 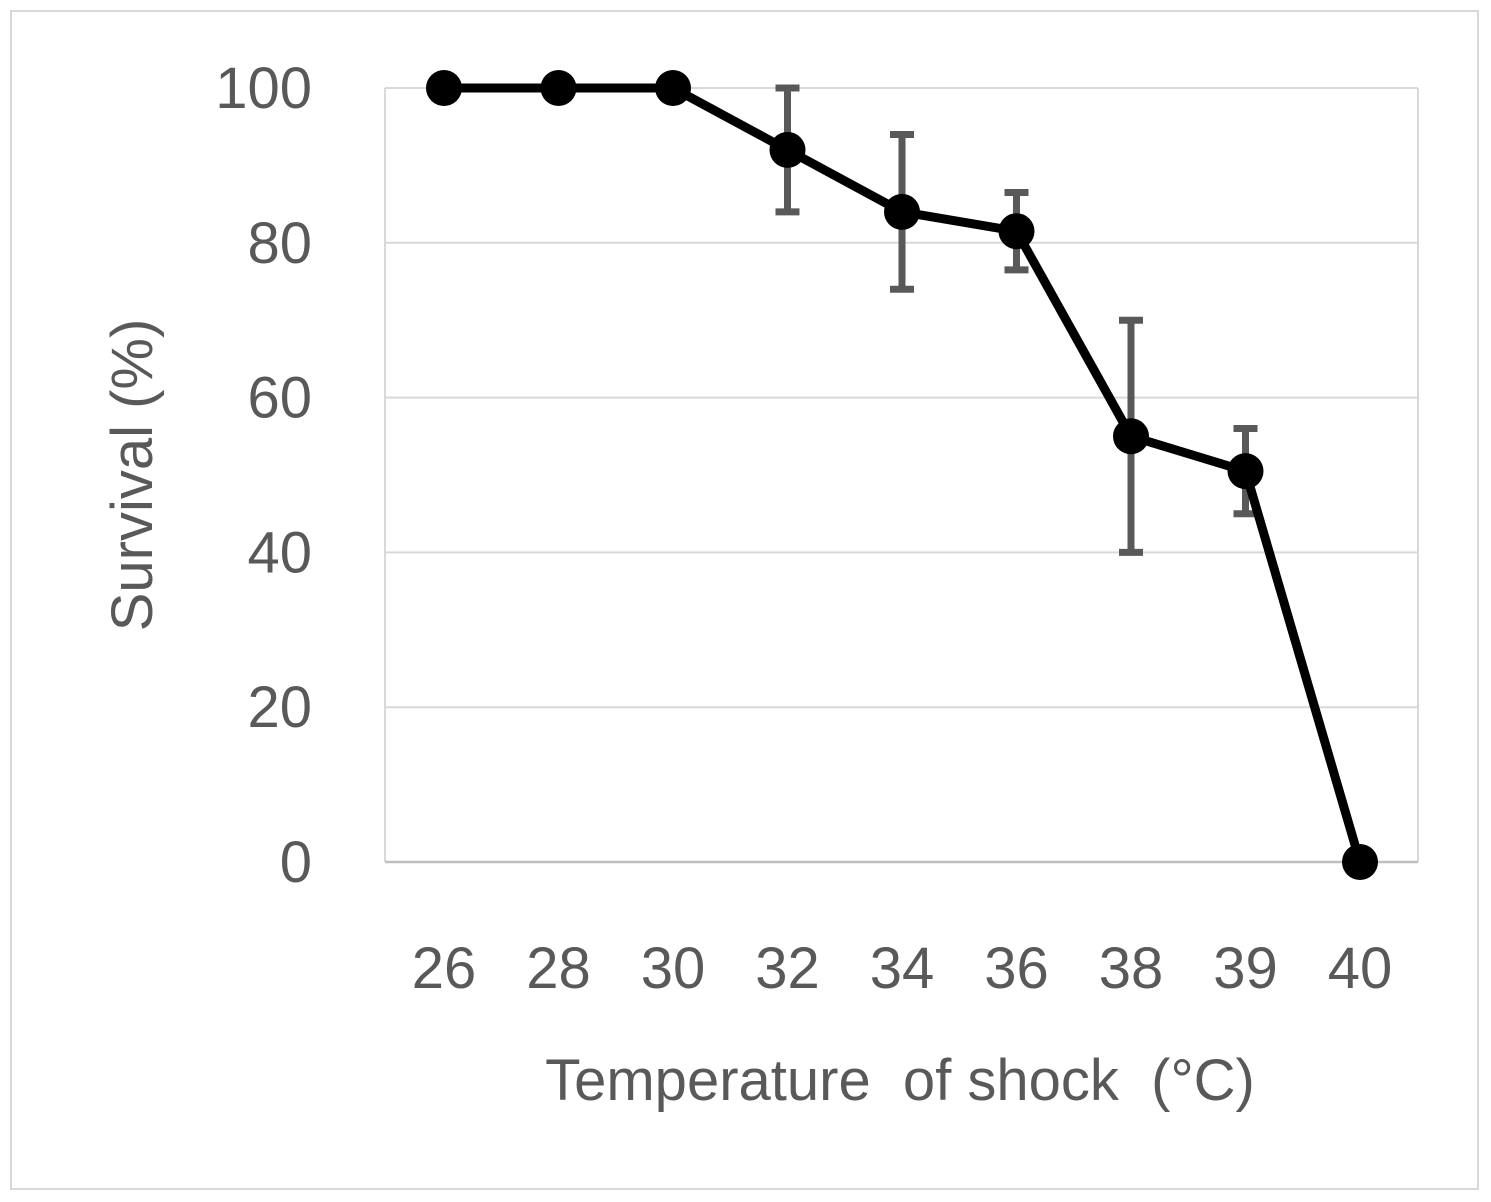 What do you see at coordinates (132, 475) in the screenshot?
I see `y-axis-title: Survival (%)` at bounding box center [132, 475].